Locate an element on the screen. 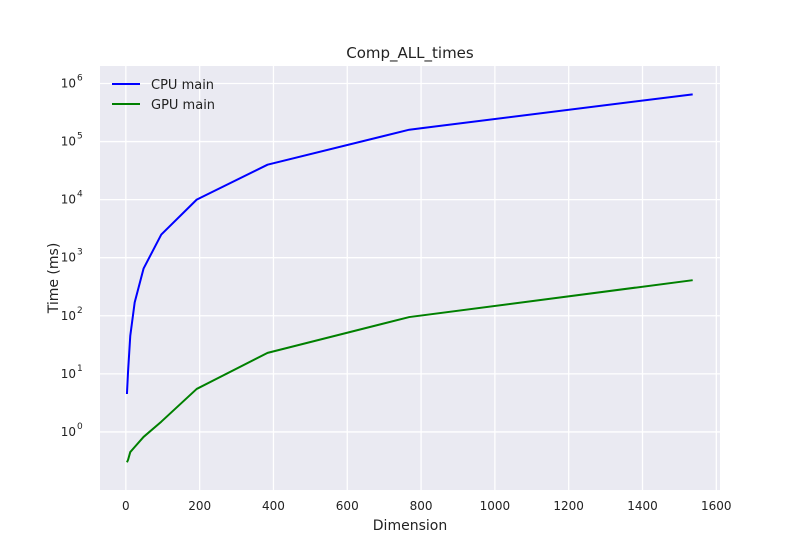 The image size is (800, 550). legend-label-cpu-main: CPU main is located at coordinates (182, 85).